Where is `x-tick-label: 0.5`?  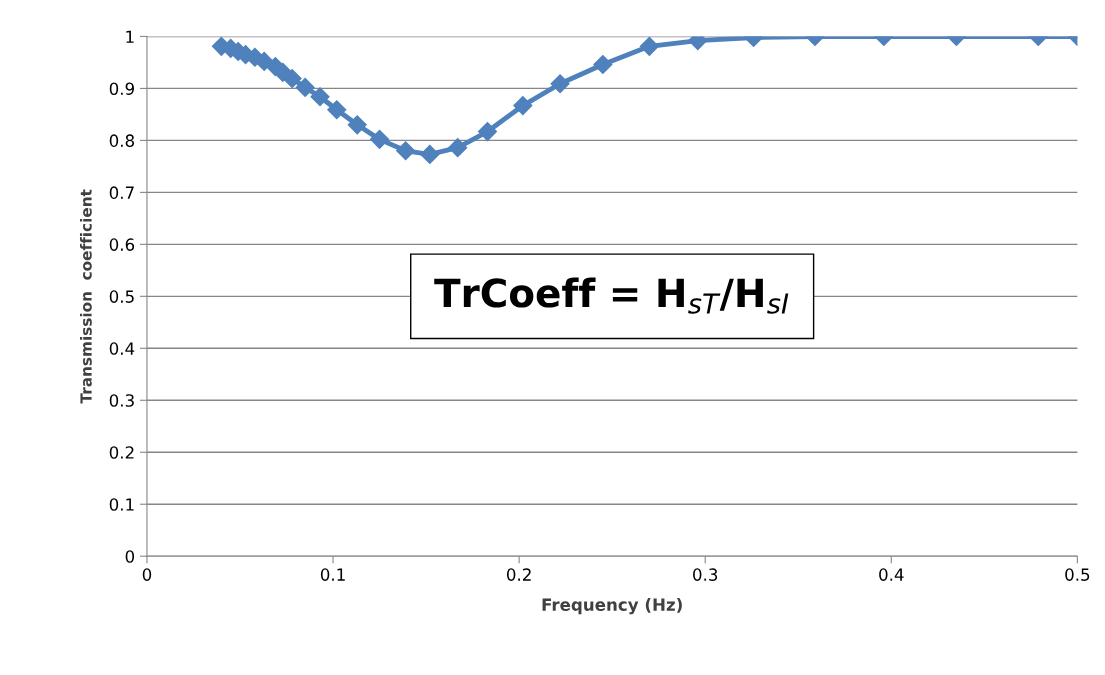
x-tick-label: 0.5 is located at coordinates (1077, 574).